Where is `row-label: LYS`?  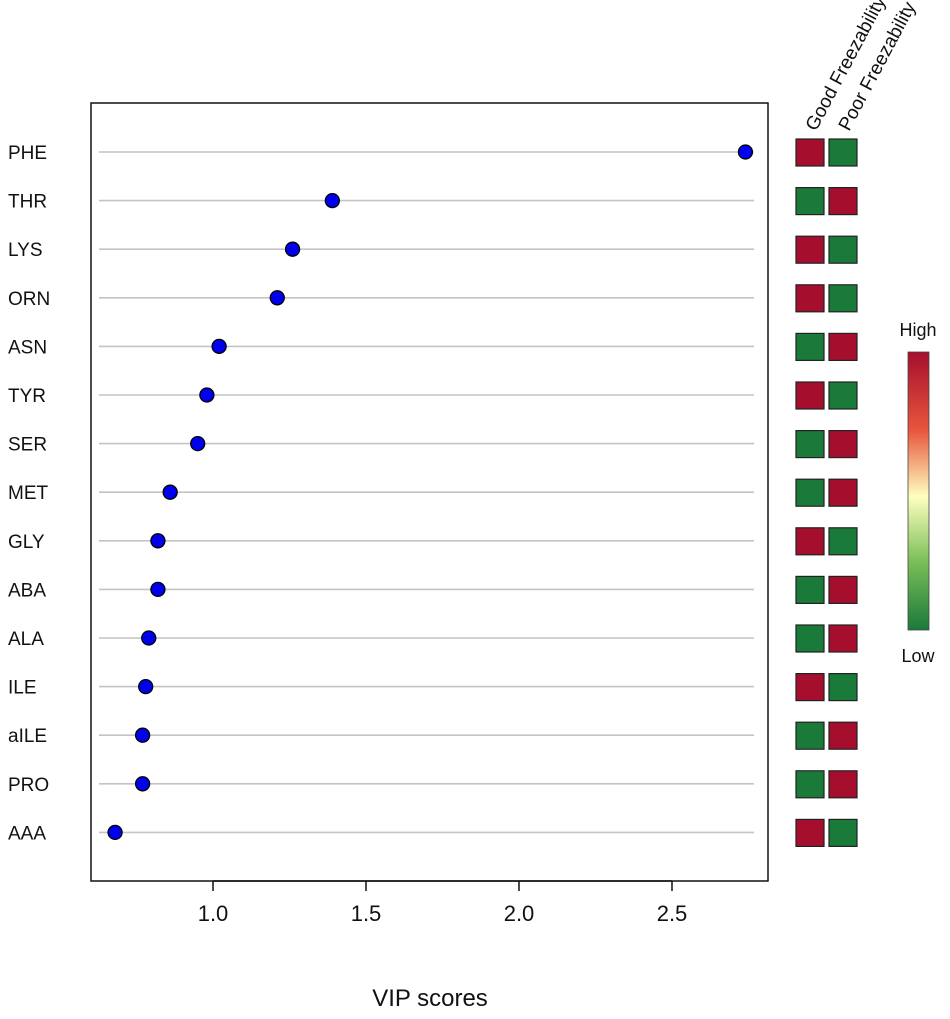
row-label: LYS is located at coordinates (25, 250).